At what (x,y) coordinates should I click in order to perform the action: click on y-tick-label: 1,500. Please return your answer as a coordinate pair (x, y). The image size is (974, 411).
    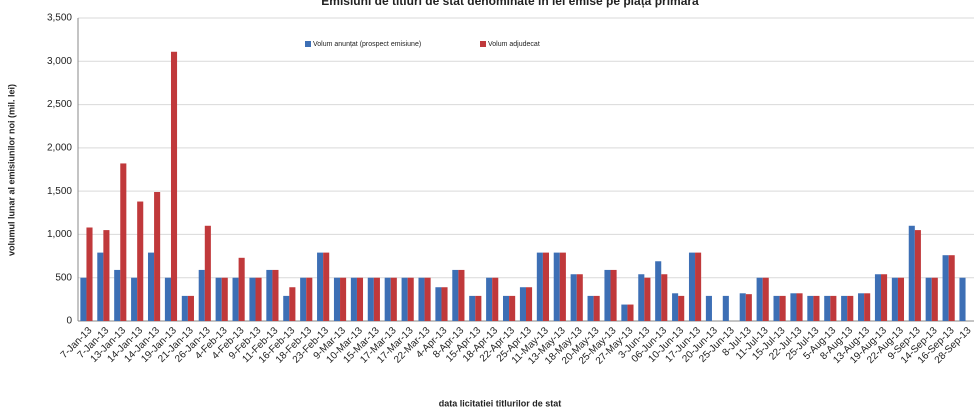
    Looking at the image, I should click on (59, 191).